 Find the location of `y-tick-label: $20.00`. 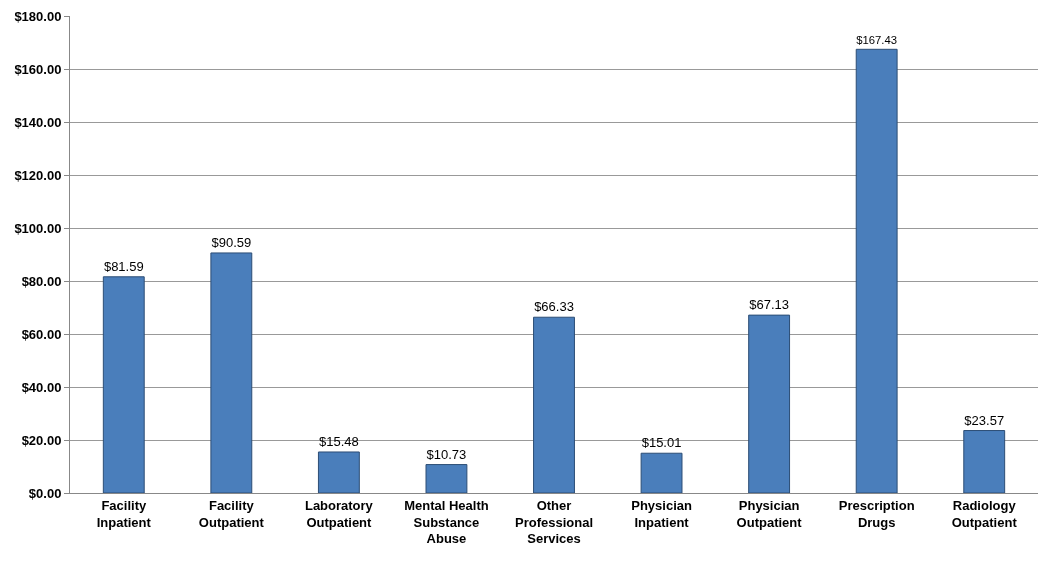

y-tick-label: $20.00 is located at coordinates (41, 440).